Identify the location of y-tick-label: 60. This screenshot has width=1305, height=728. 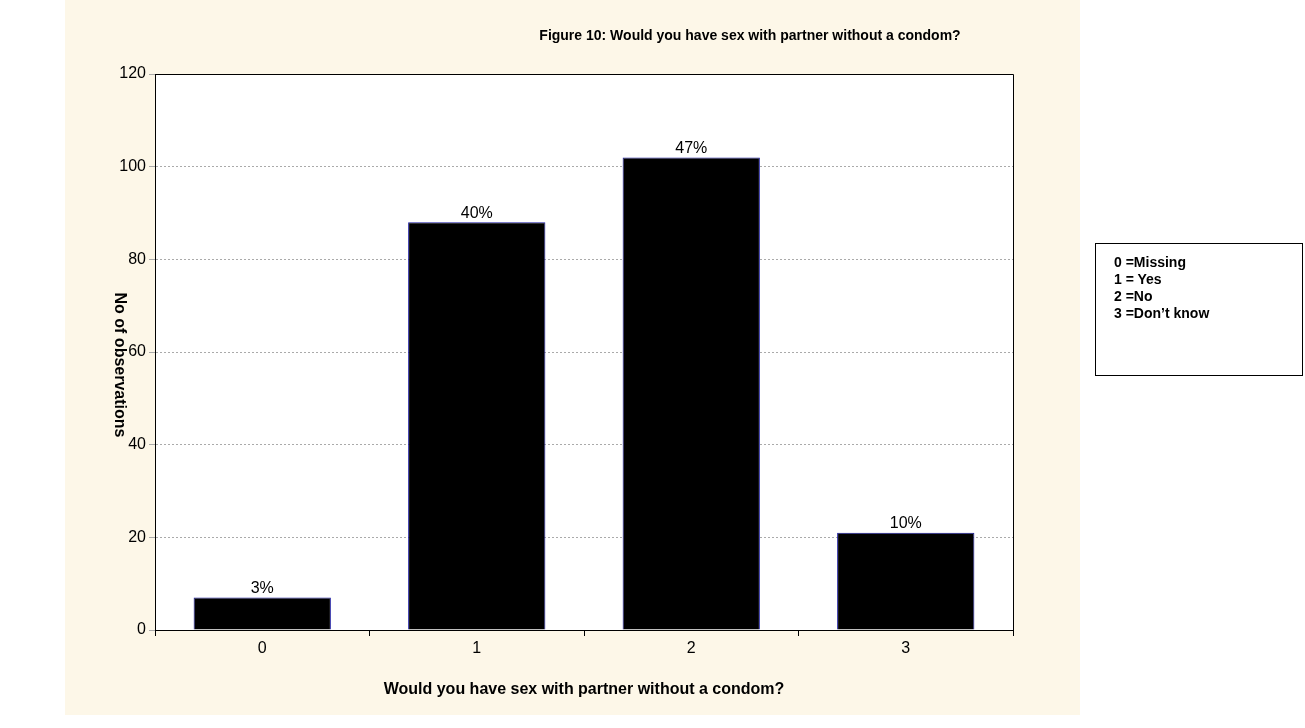
(137, 351).